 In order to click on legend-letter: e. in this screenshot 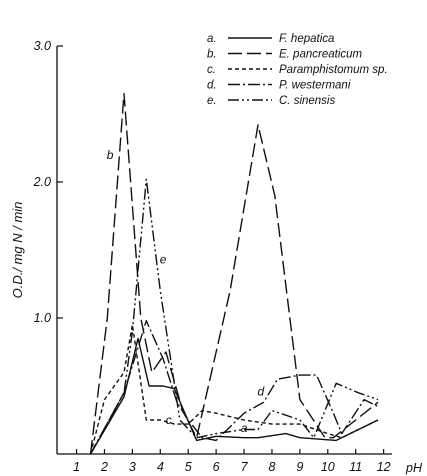, I will do `click(212, 101)`.